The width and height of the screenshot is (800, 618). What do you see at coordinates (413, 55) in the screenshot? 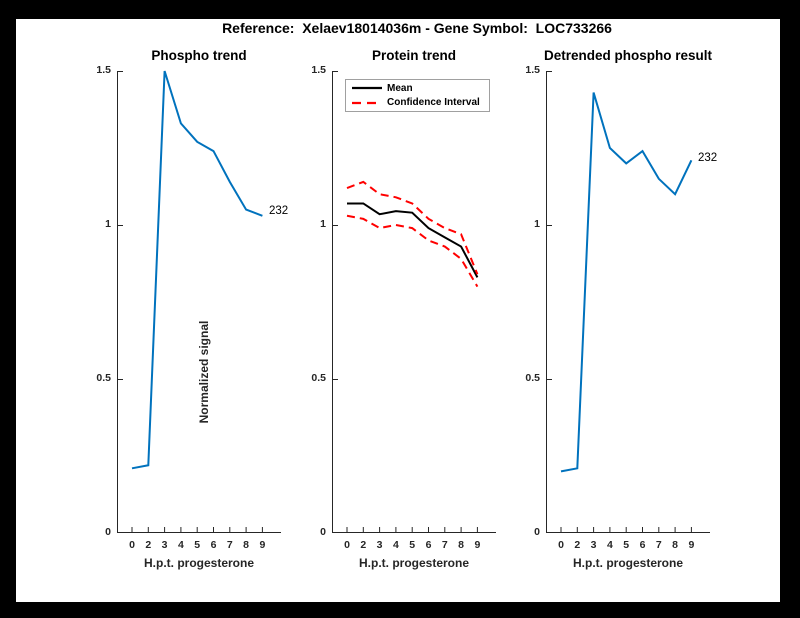
I see `subplot-title: Protein trend` at bounding box center [413, 55].